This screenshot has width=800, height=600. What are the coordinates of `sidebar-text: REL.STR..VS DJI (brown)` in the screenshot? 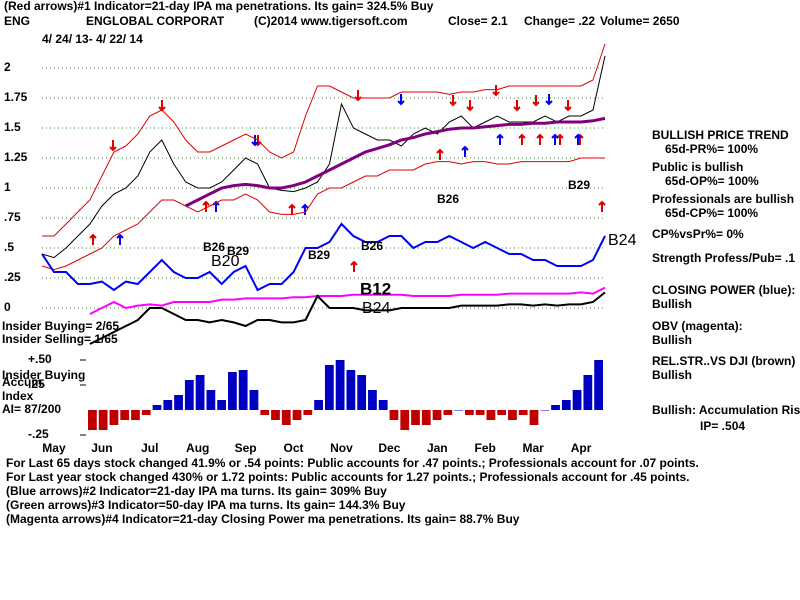 It's located at (723, 361).